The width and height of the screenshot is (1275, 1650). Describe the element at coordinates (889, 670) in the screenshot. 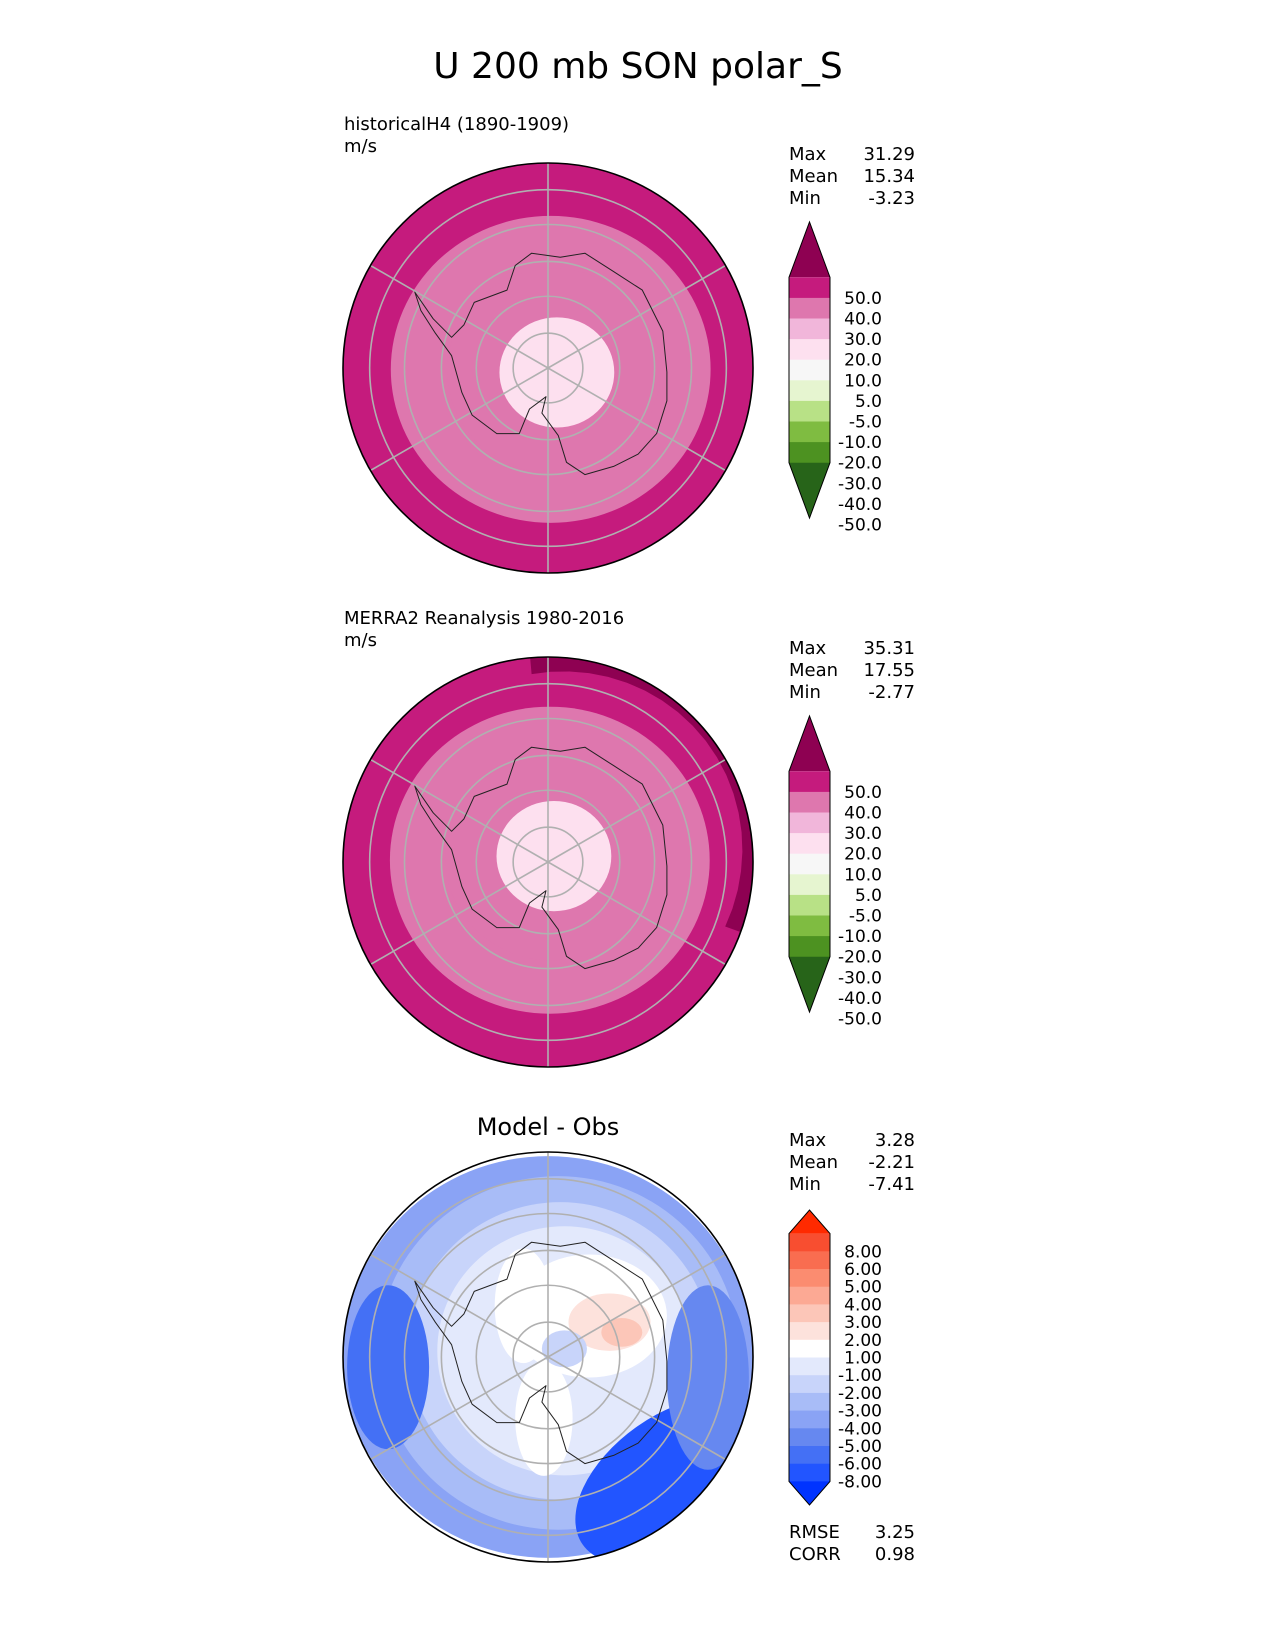

I see `stat-value: 17.55` at that location.